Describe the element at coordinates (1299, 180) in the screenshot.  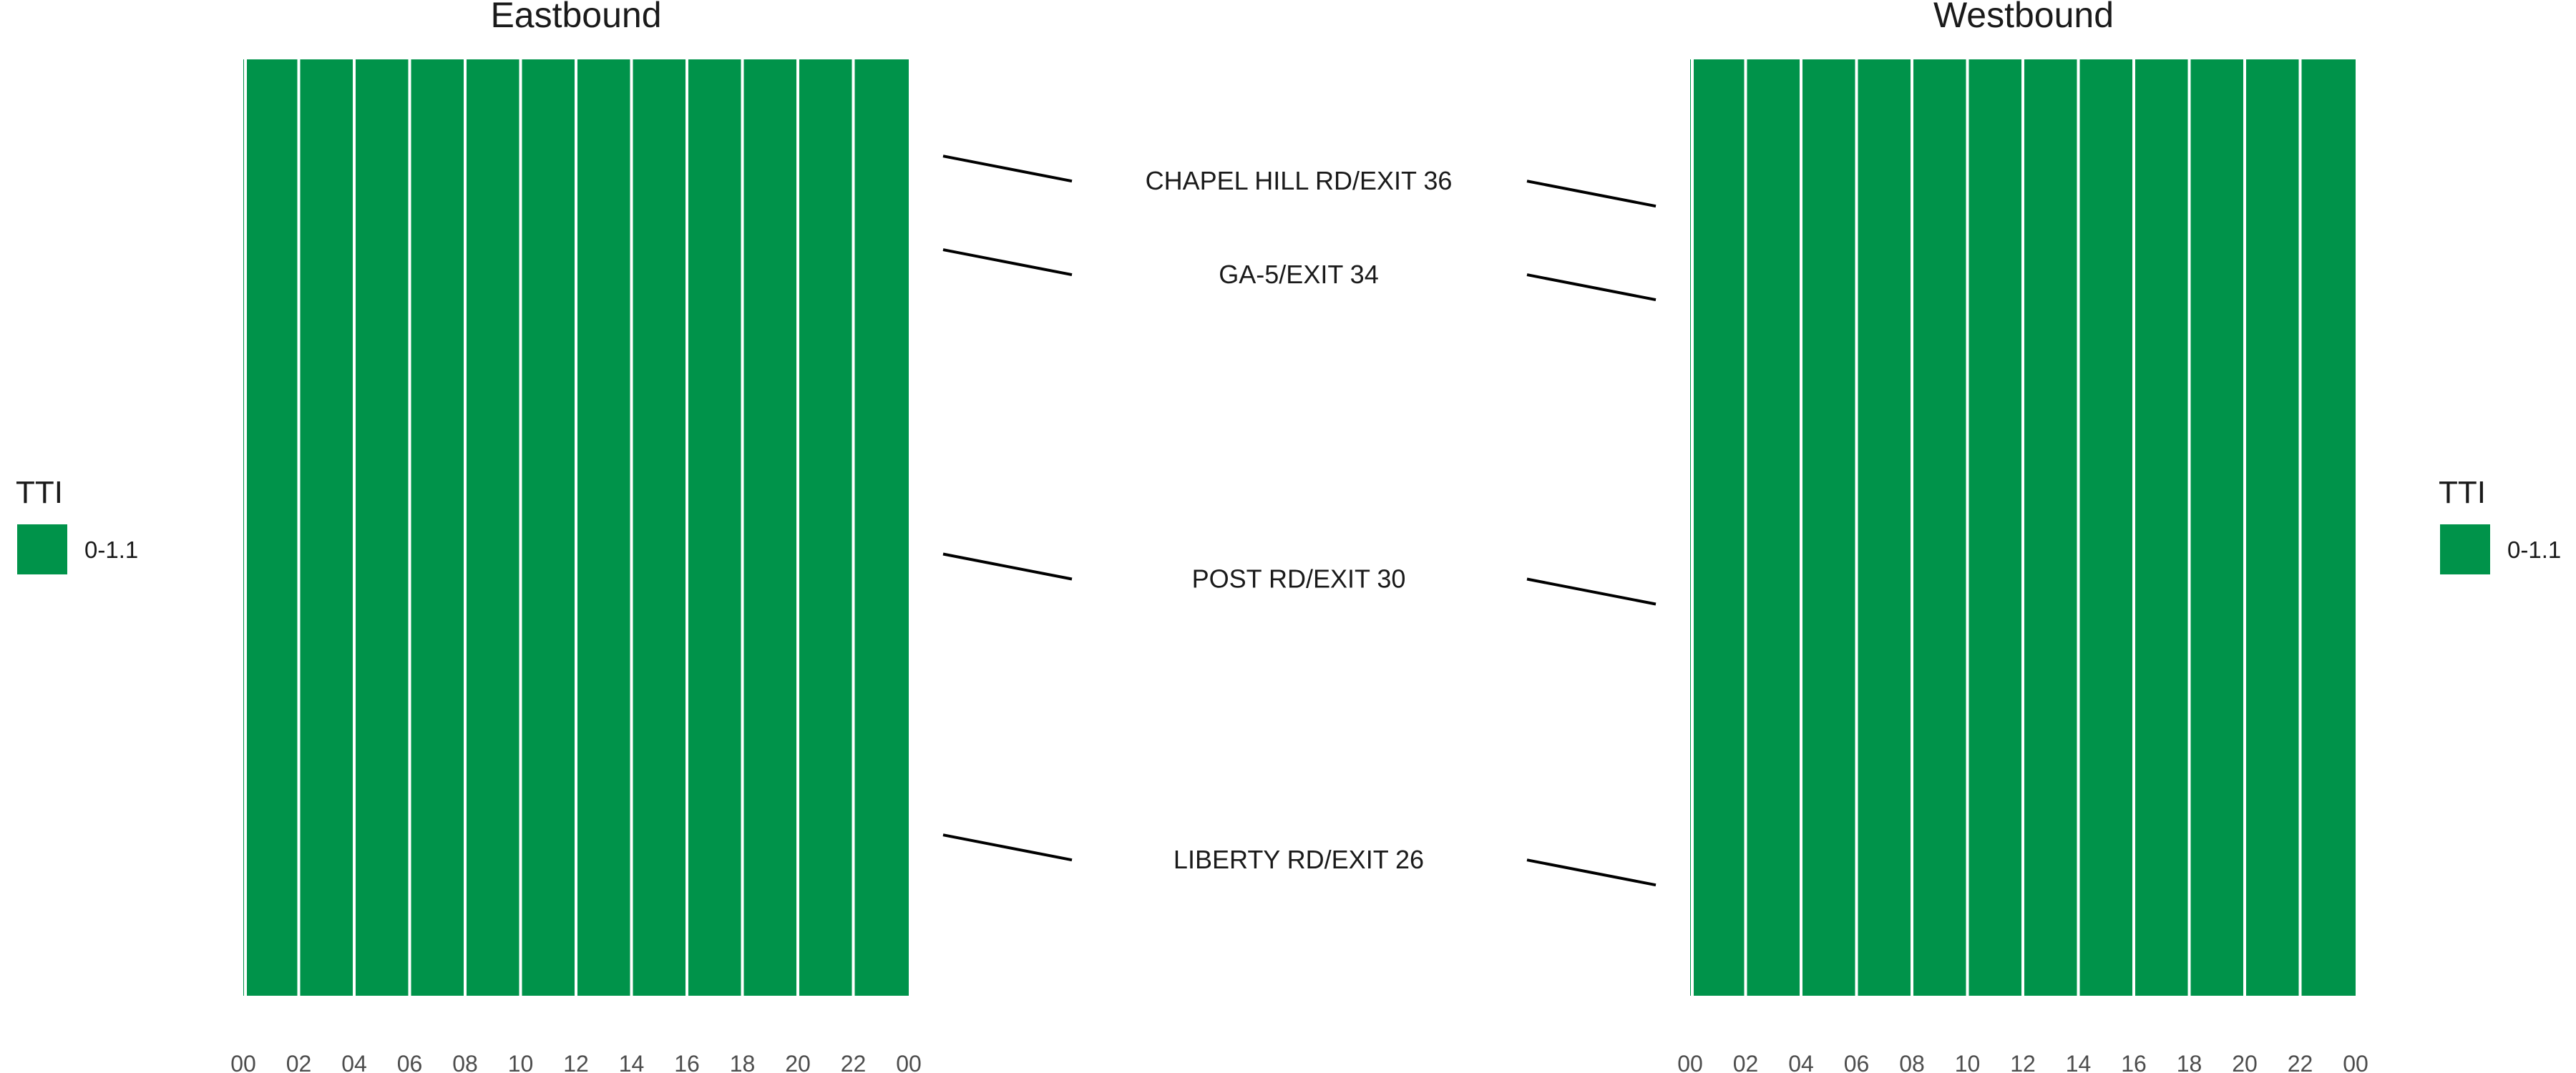
I see `exit-label: CHAPEL HILL RD/EXIT 36` at that location.